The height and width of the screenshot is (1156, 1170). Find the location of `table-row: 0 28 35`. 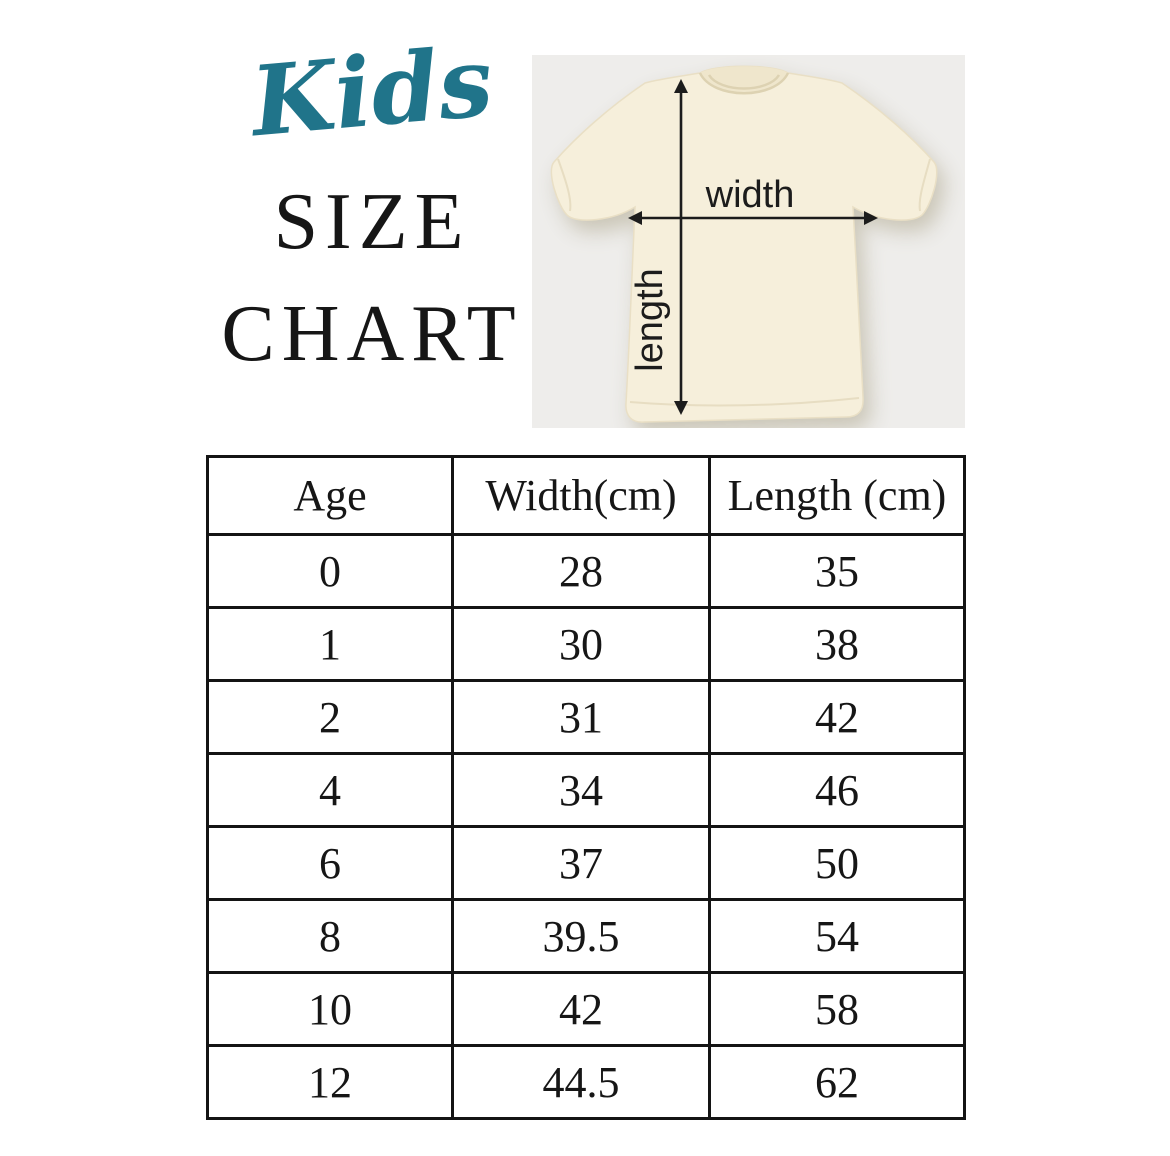

table-row: 0 28 35 is located at coordinates (586, 571).